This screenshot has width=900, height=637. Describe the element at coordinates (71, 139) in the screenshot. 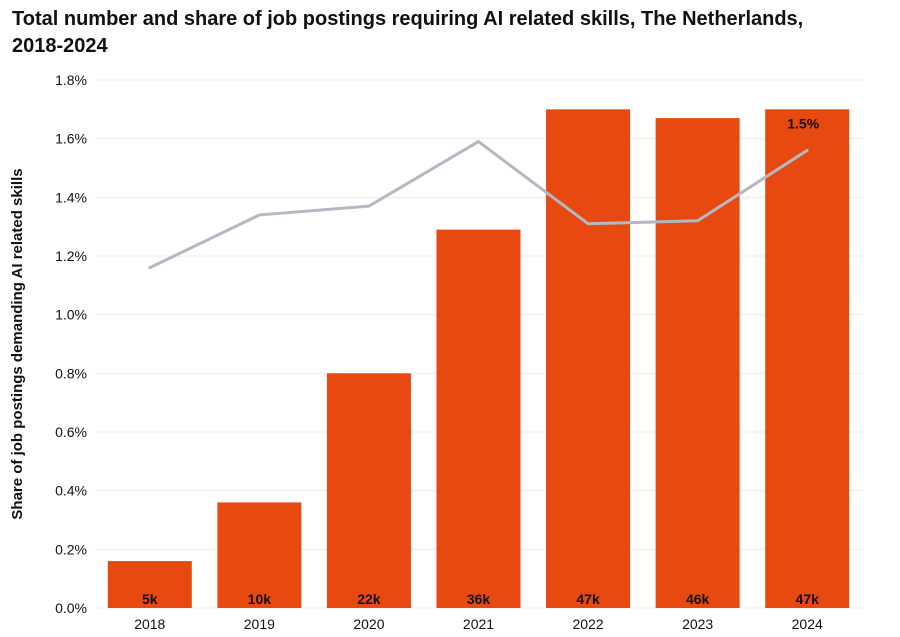

I see `y-tick-label: 1.6%` at that location.